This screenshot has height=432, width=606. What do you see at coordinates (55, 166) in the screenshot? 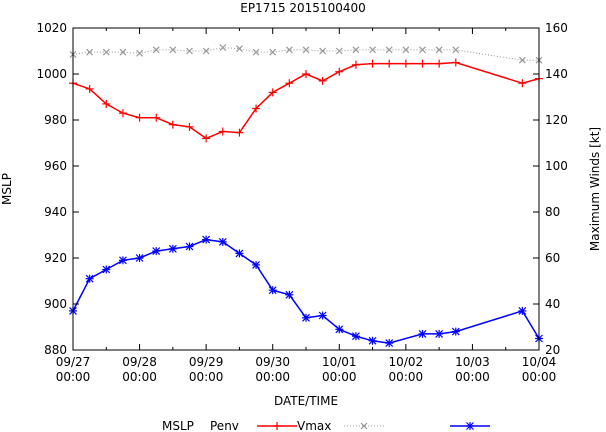
I see `y-tick-label: 960` at bounding box center [55, 166].